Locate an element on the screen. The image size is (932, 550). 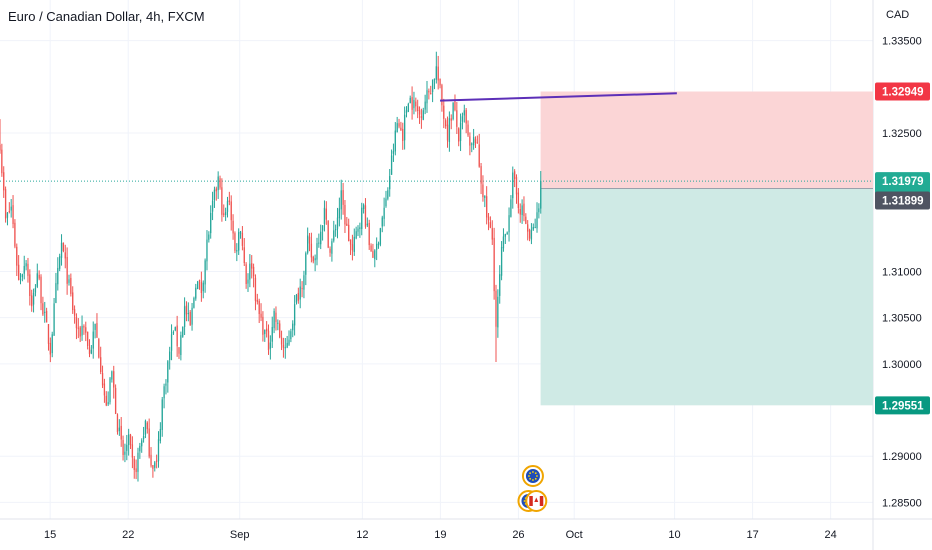
ca-maple-leaf is located at coordinates (536, 499).